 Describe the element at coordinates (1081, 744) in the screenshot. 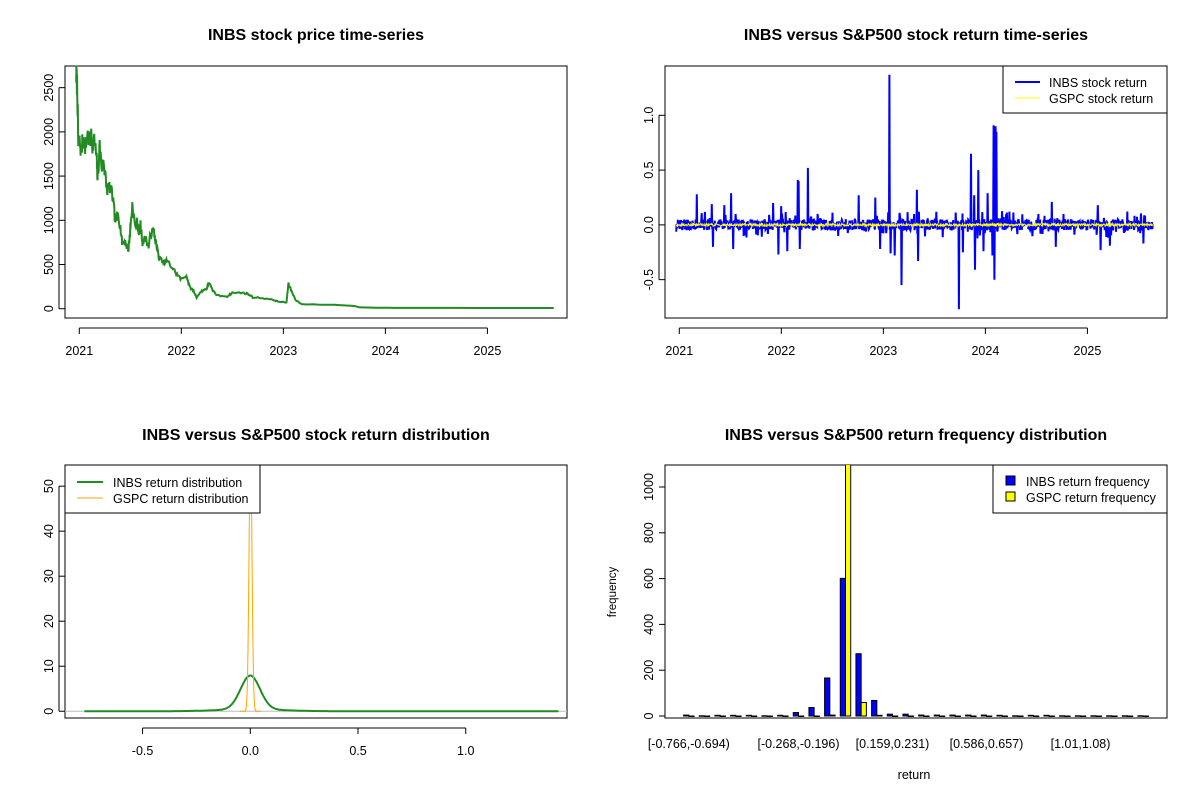

I see `x-tick-label: [1.01,1.08)` at that location.